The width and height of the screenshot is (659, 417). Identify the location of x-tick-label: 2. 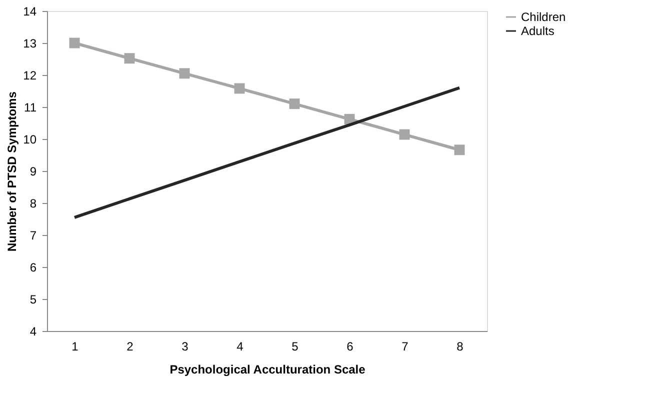
(130, 347).